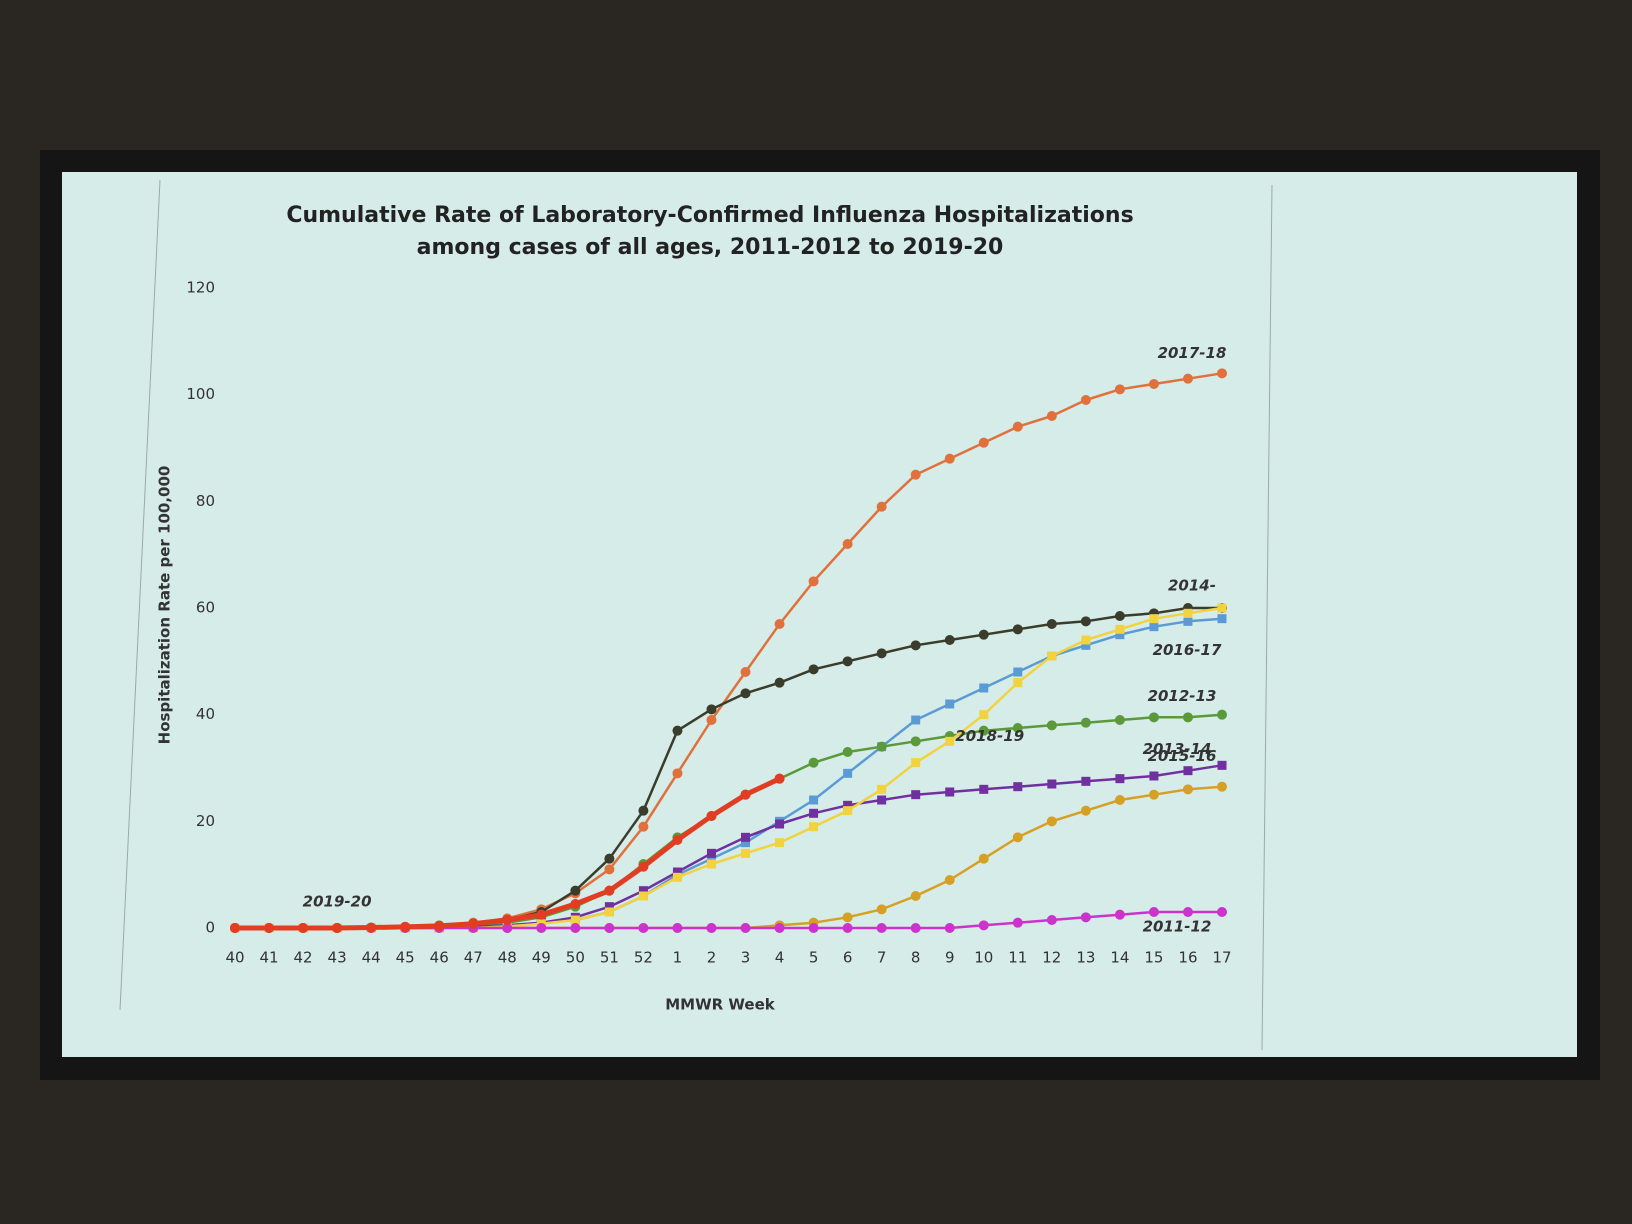 The image size is (1632, 1224). Describe the element at coordinates (950, 958) in the screenshot. I see `x-tick-label: 9` at that location.